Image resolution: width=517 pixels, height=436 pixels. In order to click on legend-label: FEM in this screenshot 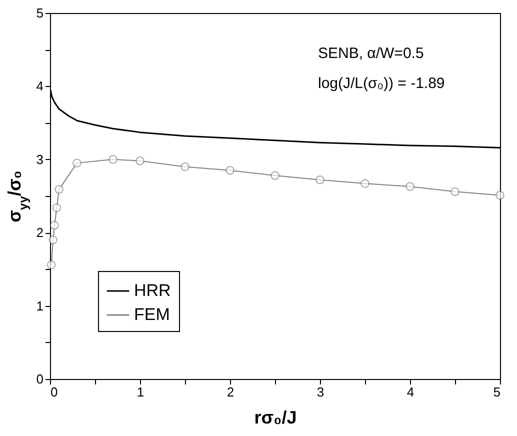, I will do `click(152, 314)`.